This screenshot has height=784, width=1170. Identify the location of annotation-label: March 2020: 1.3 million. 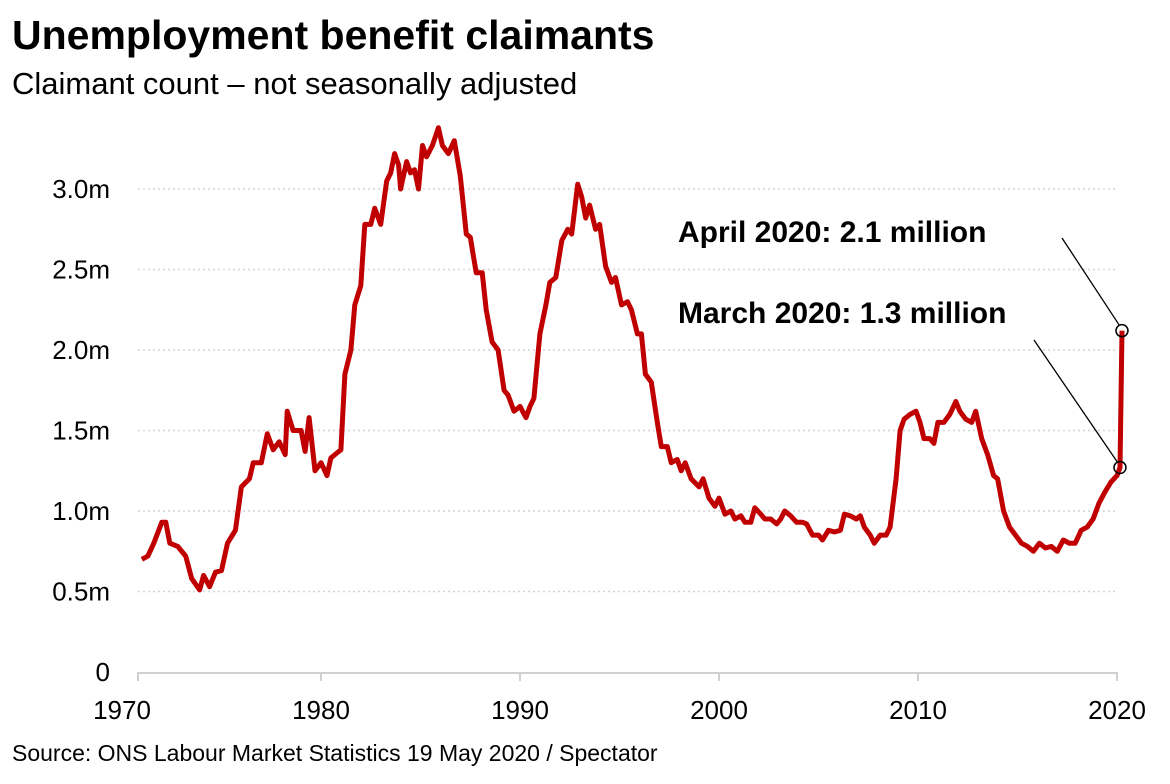
(842, 313).